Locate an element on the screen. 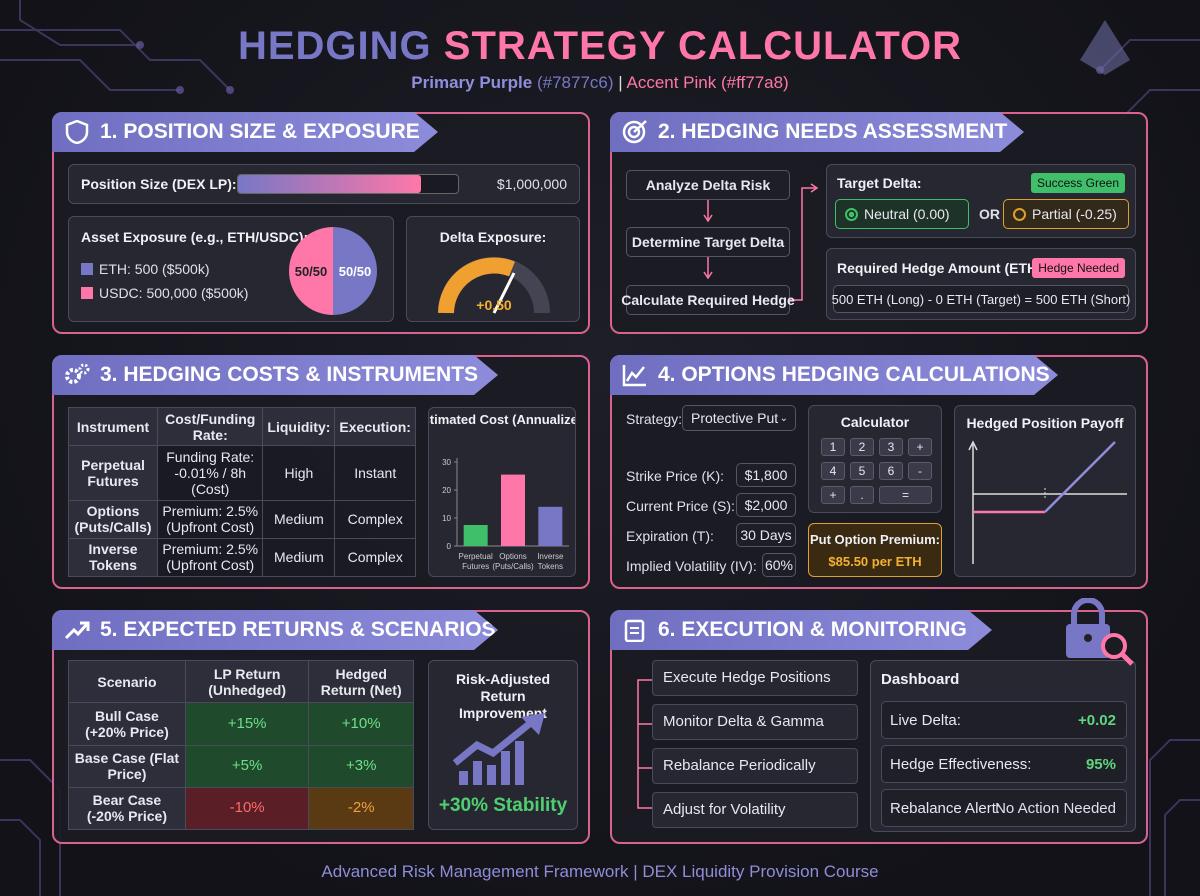 The height and width of the screenshot is (896, 1200). premium-value: $85.50 per ETH is located at coordinates (875, 561).